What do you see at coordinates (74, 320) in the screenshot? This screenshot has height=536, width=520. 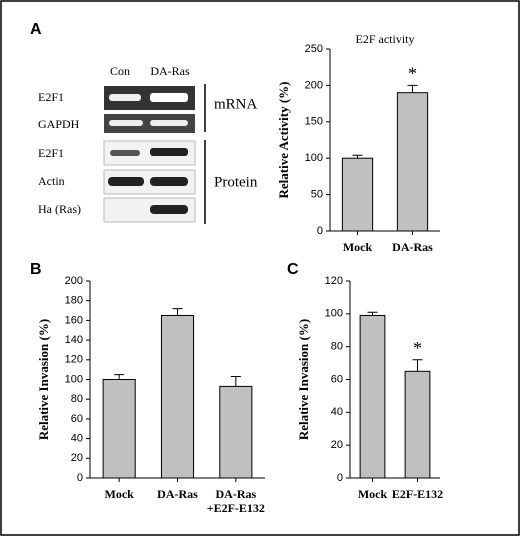 I see `y-tick-label: 160` at bounding box center [74, 320].